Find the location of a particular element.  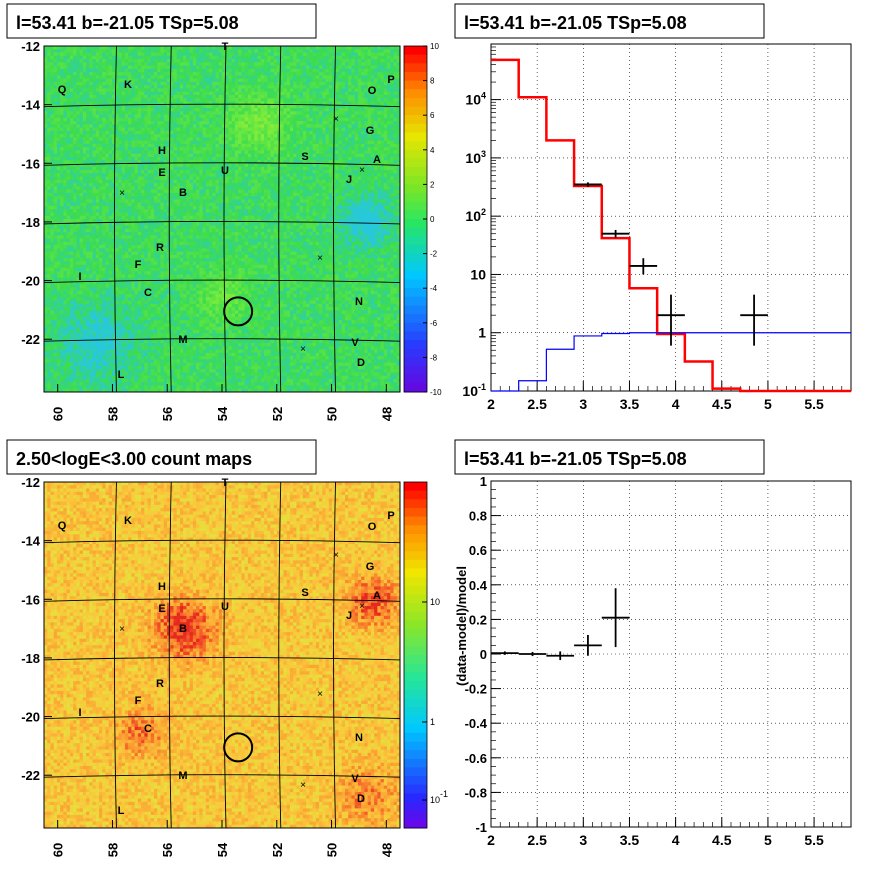

bl-title: 2.50<logE<3.00 count maps is located at coordinates (134, 459).